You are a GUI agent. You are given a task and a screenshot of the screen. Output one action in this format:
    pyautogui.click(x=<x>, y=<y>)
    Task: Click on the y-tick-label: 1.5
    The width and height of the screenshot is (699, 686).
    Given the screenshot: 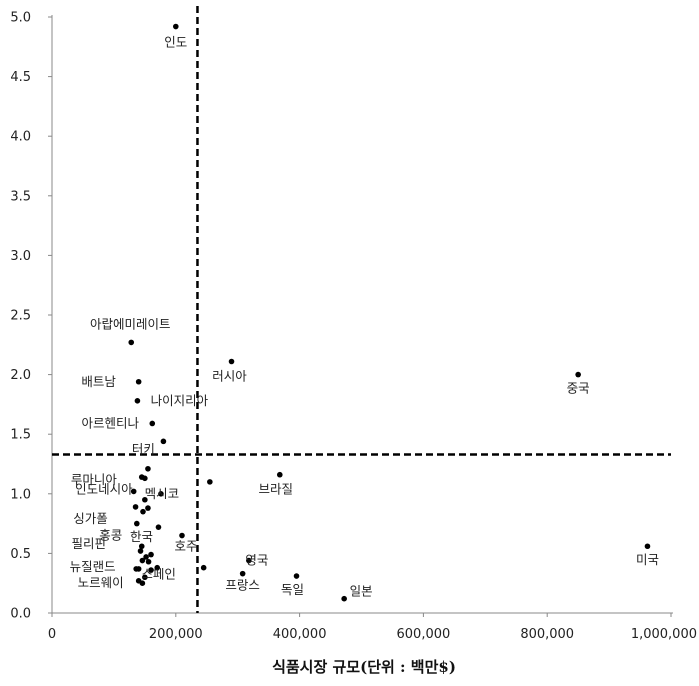 What is the action you would take?
    pyautogui.click(x=20, y=435)
    